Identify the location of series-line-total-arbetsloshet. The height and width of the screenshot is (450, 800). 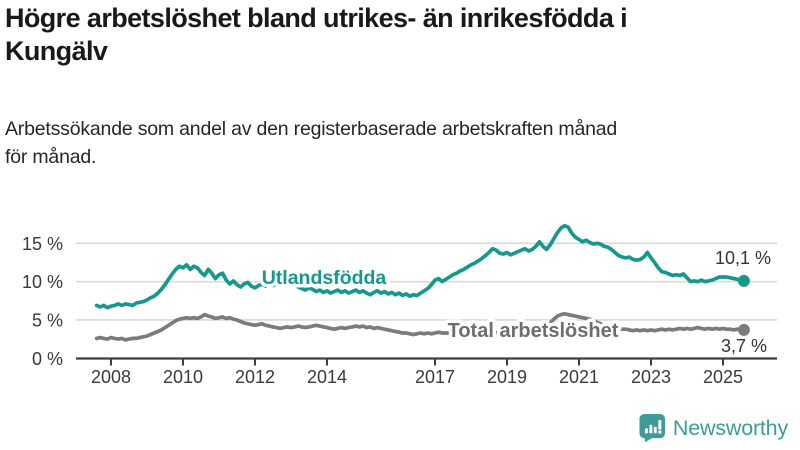
(420, 326).